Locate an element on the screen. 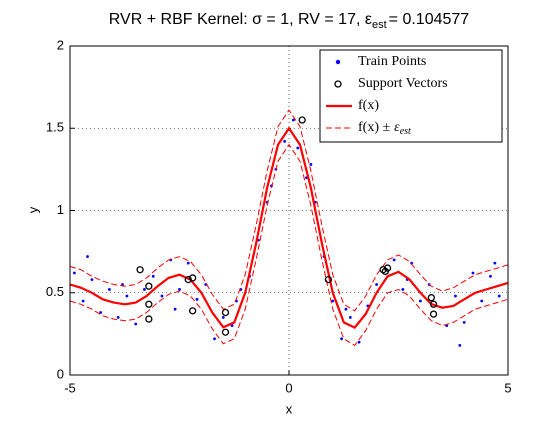 The image size is (560, 425). y-tick-label: 2 is located at coordinates (60, 44).